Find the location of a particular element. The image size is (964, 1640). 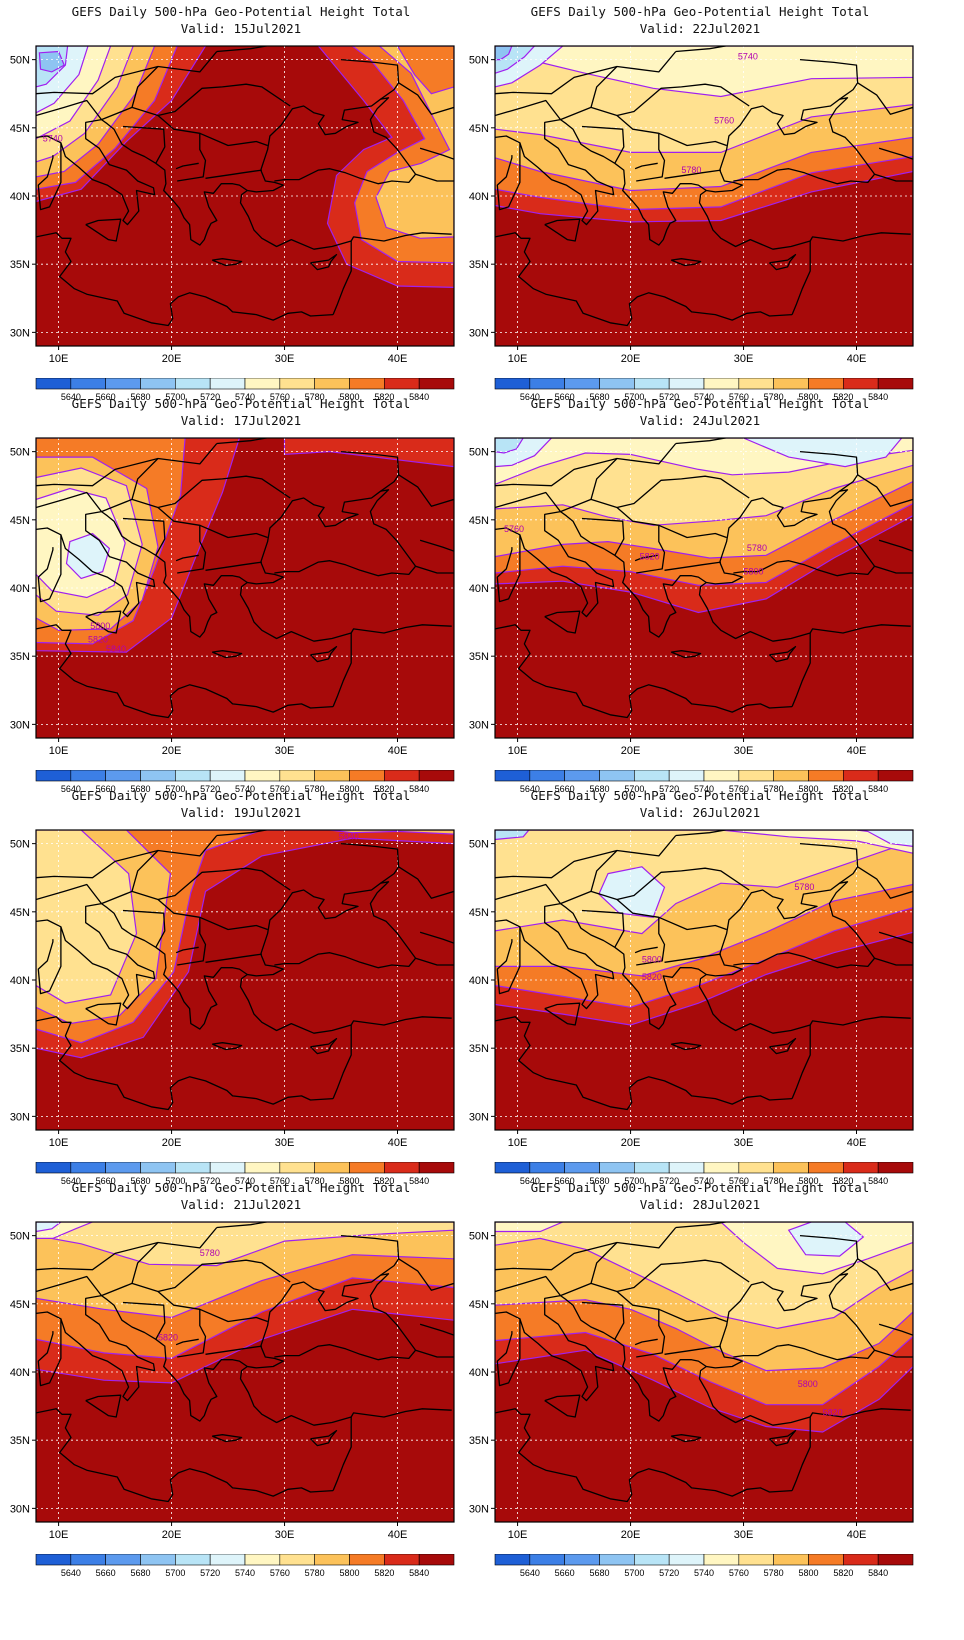

colorbar-label: 5820 is located at coordinates (384, 1573).